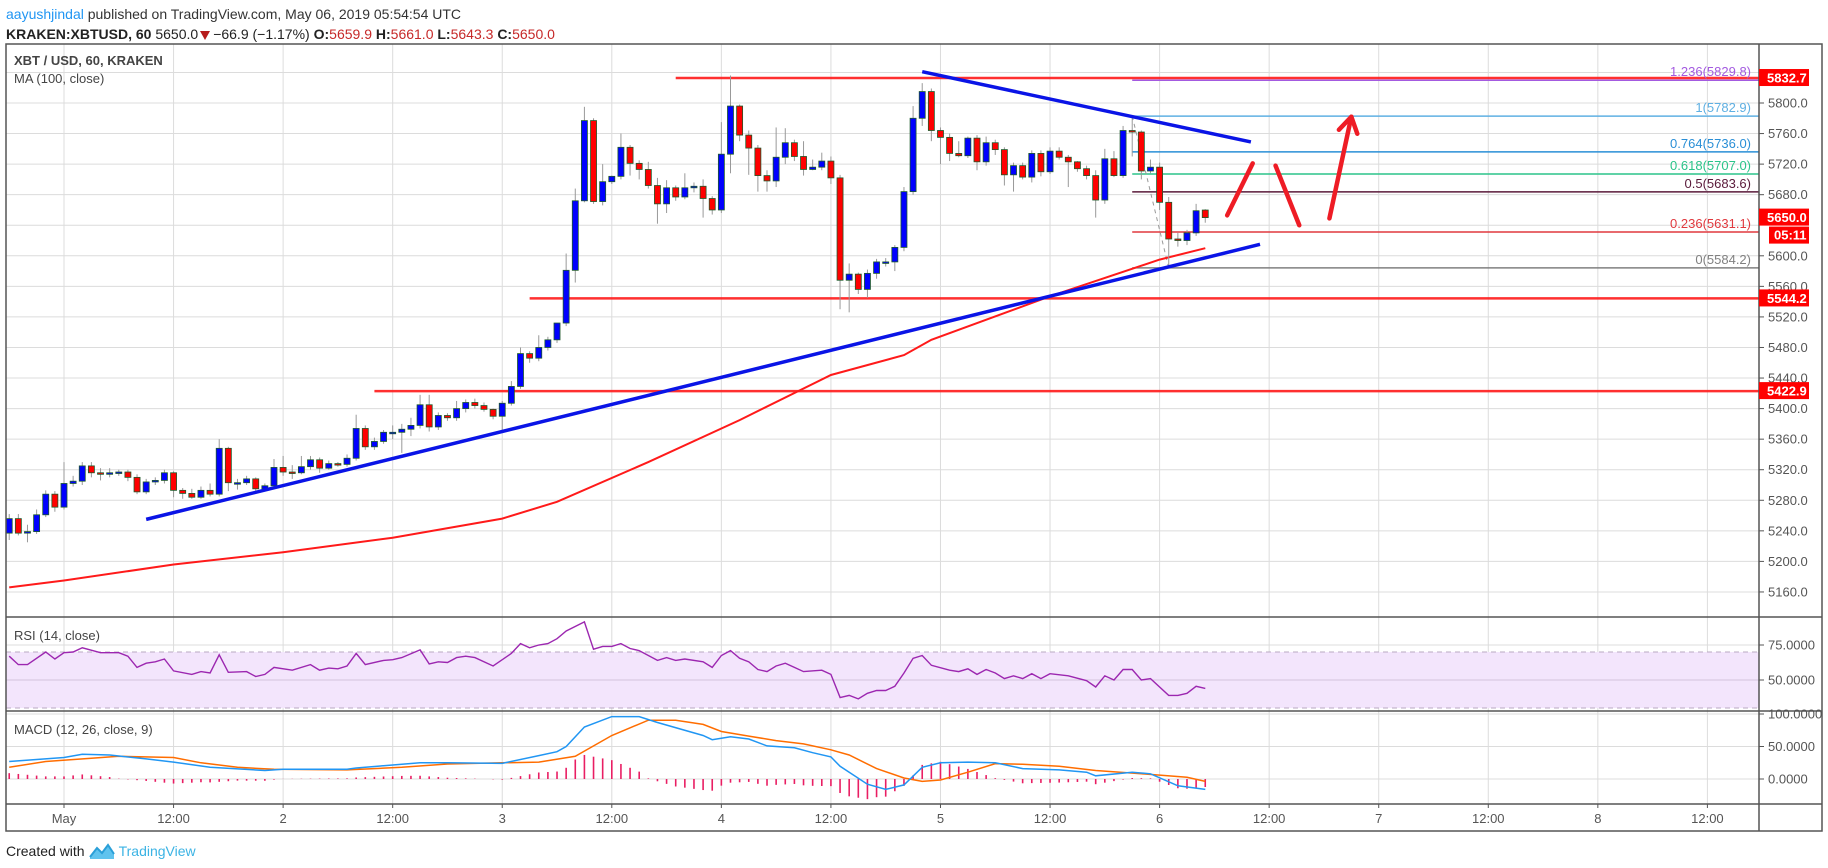  Describe the element at coordinates (88, 60) in the screenshot. I see `symbol-legend: XBT / USD, 60, KRAKEN` at that location.